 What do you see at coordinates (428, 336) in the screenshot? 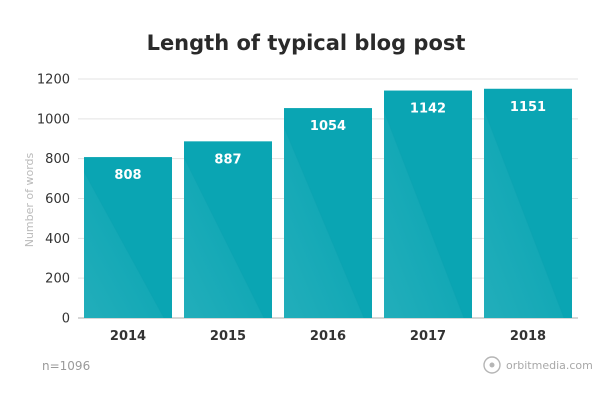
I see `x-tick-label: 2017` at bounding box center [428, 336].